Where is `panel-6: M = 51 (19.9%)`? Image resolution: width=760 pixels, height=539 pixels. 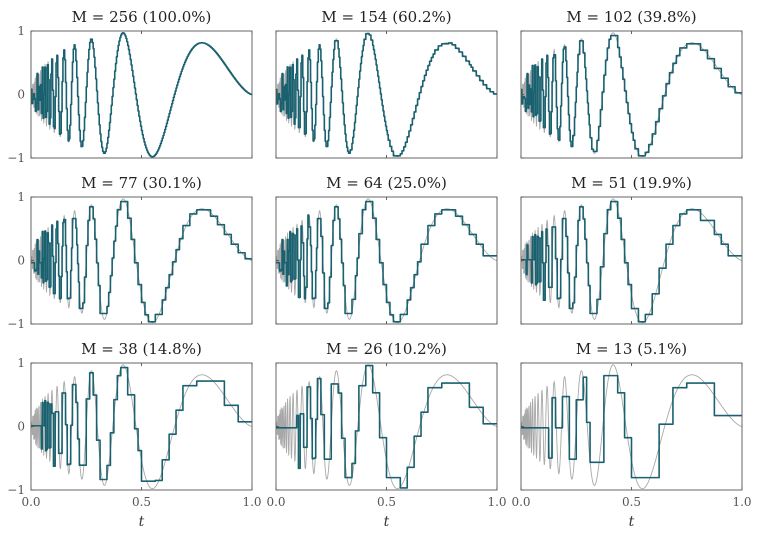
panel-6: M = 51 (19.9%) is located at coordinates (631, 249).